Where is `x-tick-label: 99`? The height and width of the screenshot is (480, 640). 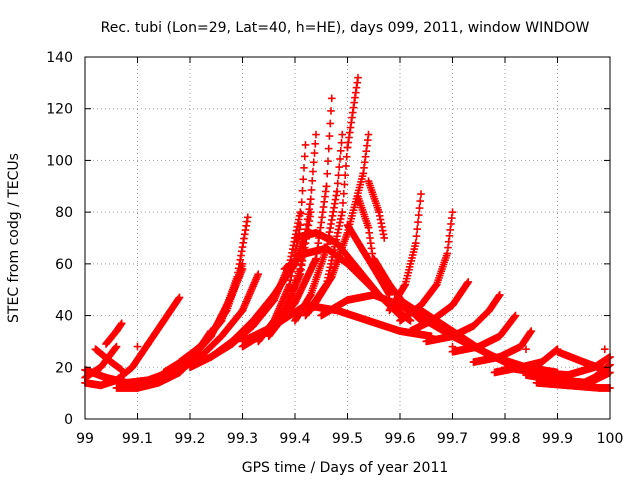
x-tick-label: 99 is located at coordinates (85, 439).